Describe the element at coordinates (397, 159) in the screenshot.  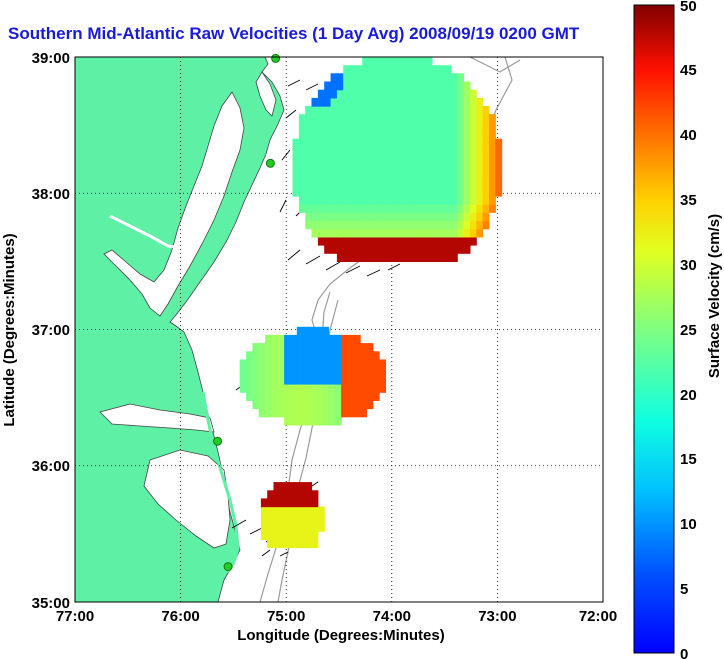
I see `velocity-region` at that location.